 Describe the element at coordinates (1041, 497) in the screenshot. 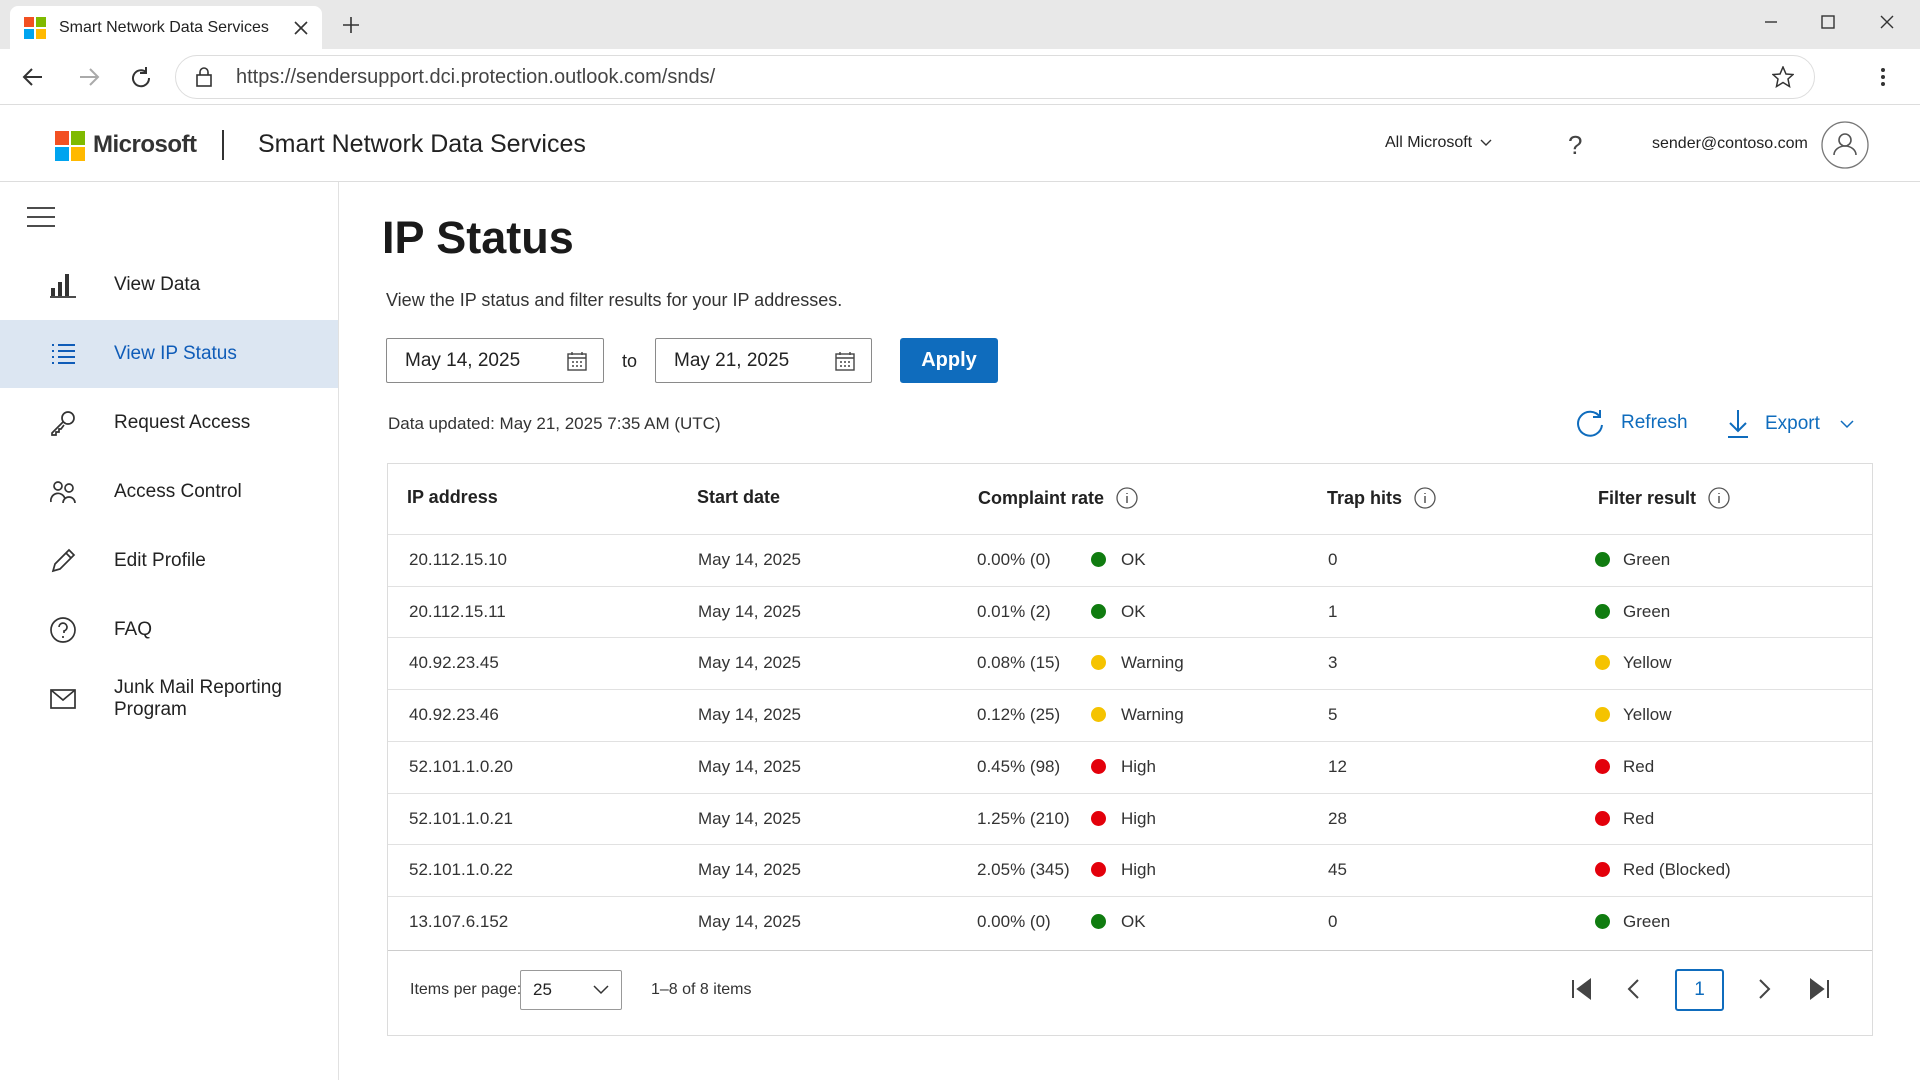

I see `column-label: Complaint rate` at that location.